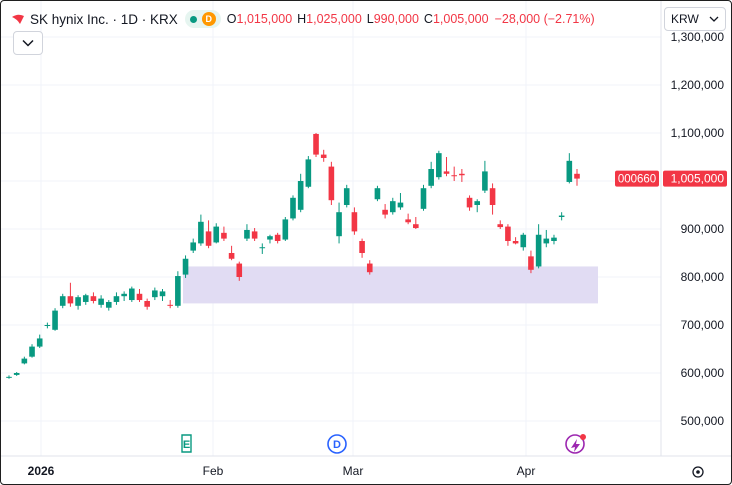 This screenshot has height=485, width=732. What do you see at coordinates (703, 373) in the screenshot?
I see `price-tick-label: 600,000` at bounding box center [703, 373].